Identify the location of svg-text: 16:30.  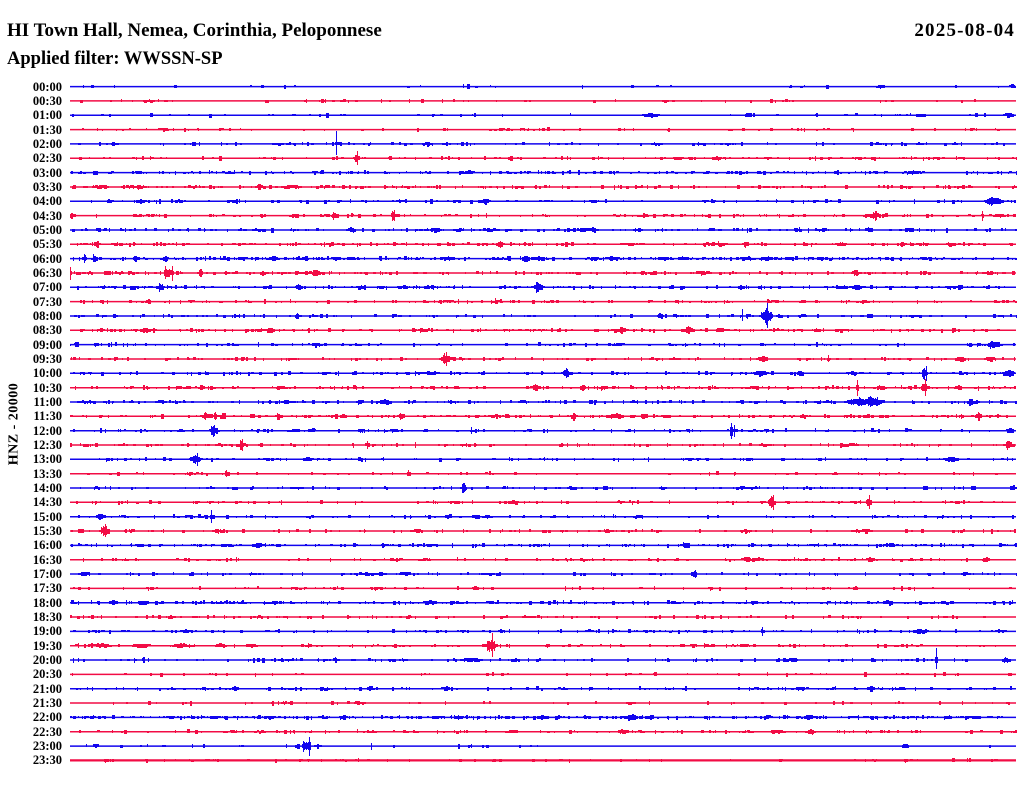
(47, 560).